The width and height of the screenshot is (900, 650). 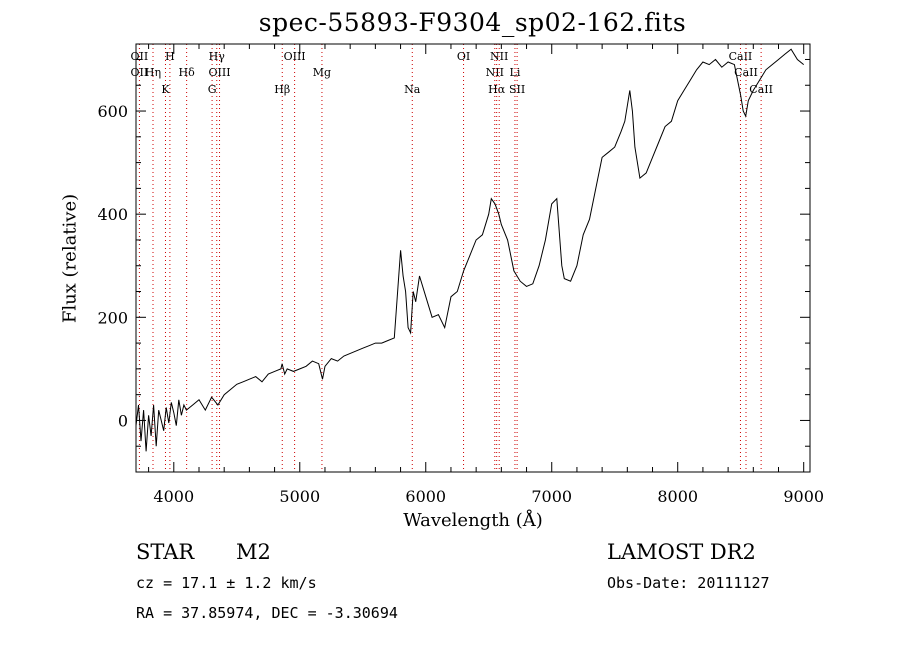 What do you see at coordinates (187, 72) in the screenshot?
I see `line-marker-label: Hδ` at bounding box center [187, 72].